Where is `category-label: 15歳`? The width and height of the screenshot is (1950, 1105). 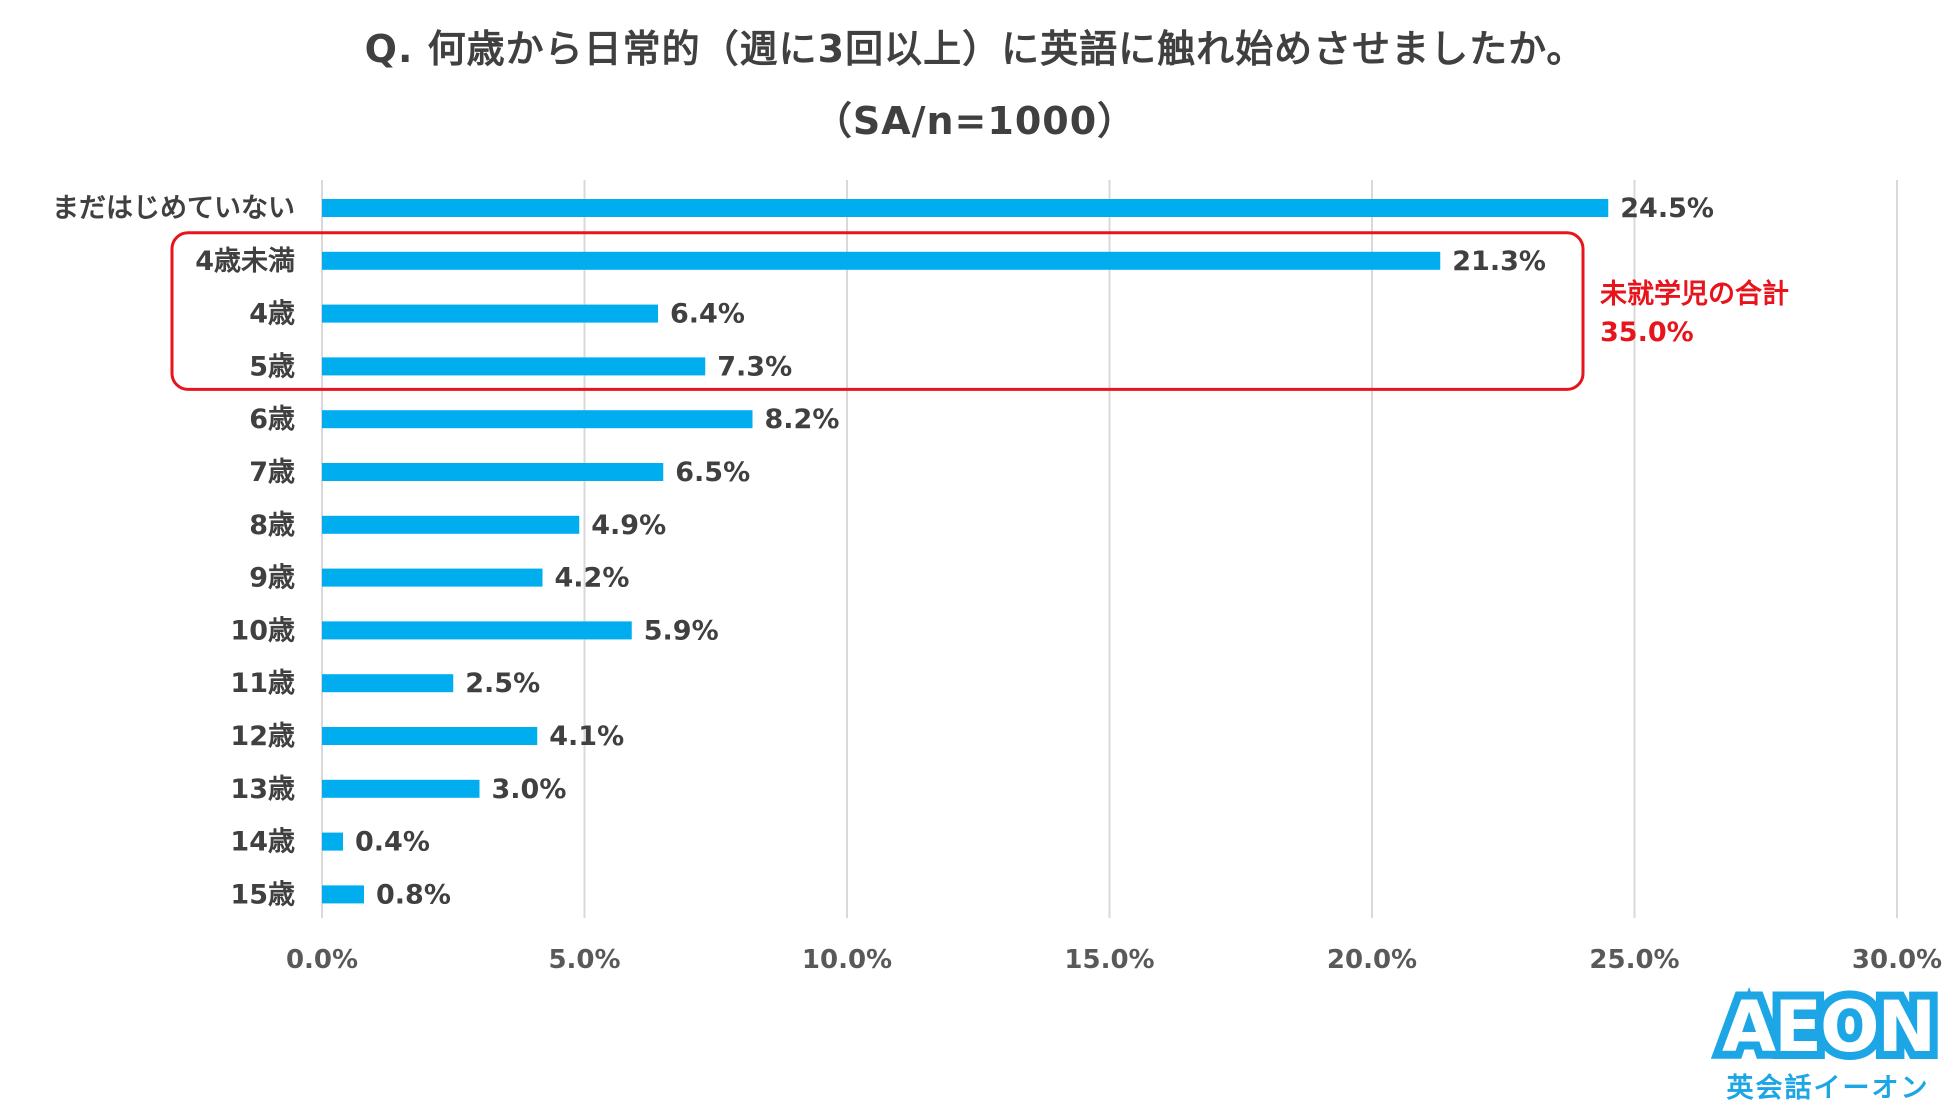
category-label: 15歳 is located at coordinates (262, 894).